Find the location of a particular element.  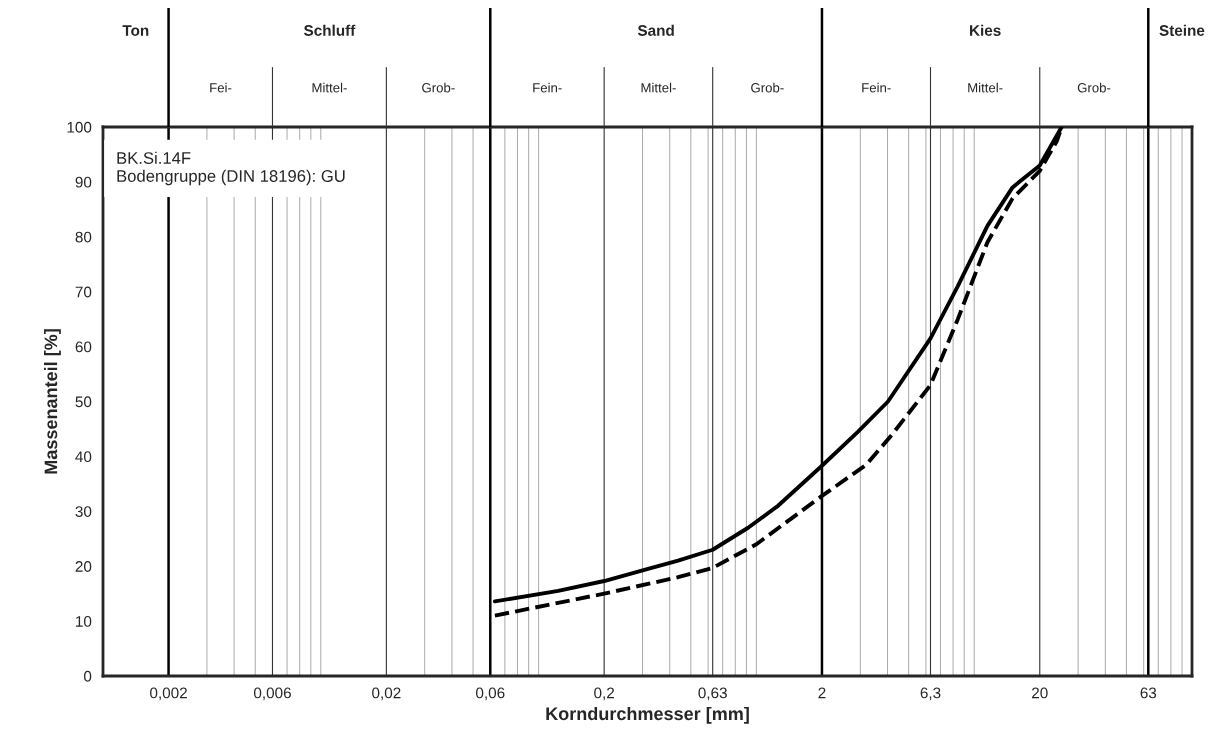

x-tick-label: 0,06 is located at coordinates (490, 694).